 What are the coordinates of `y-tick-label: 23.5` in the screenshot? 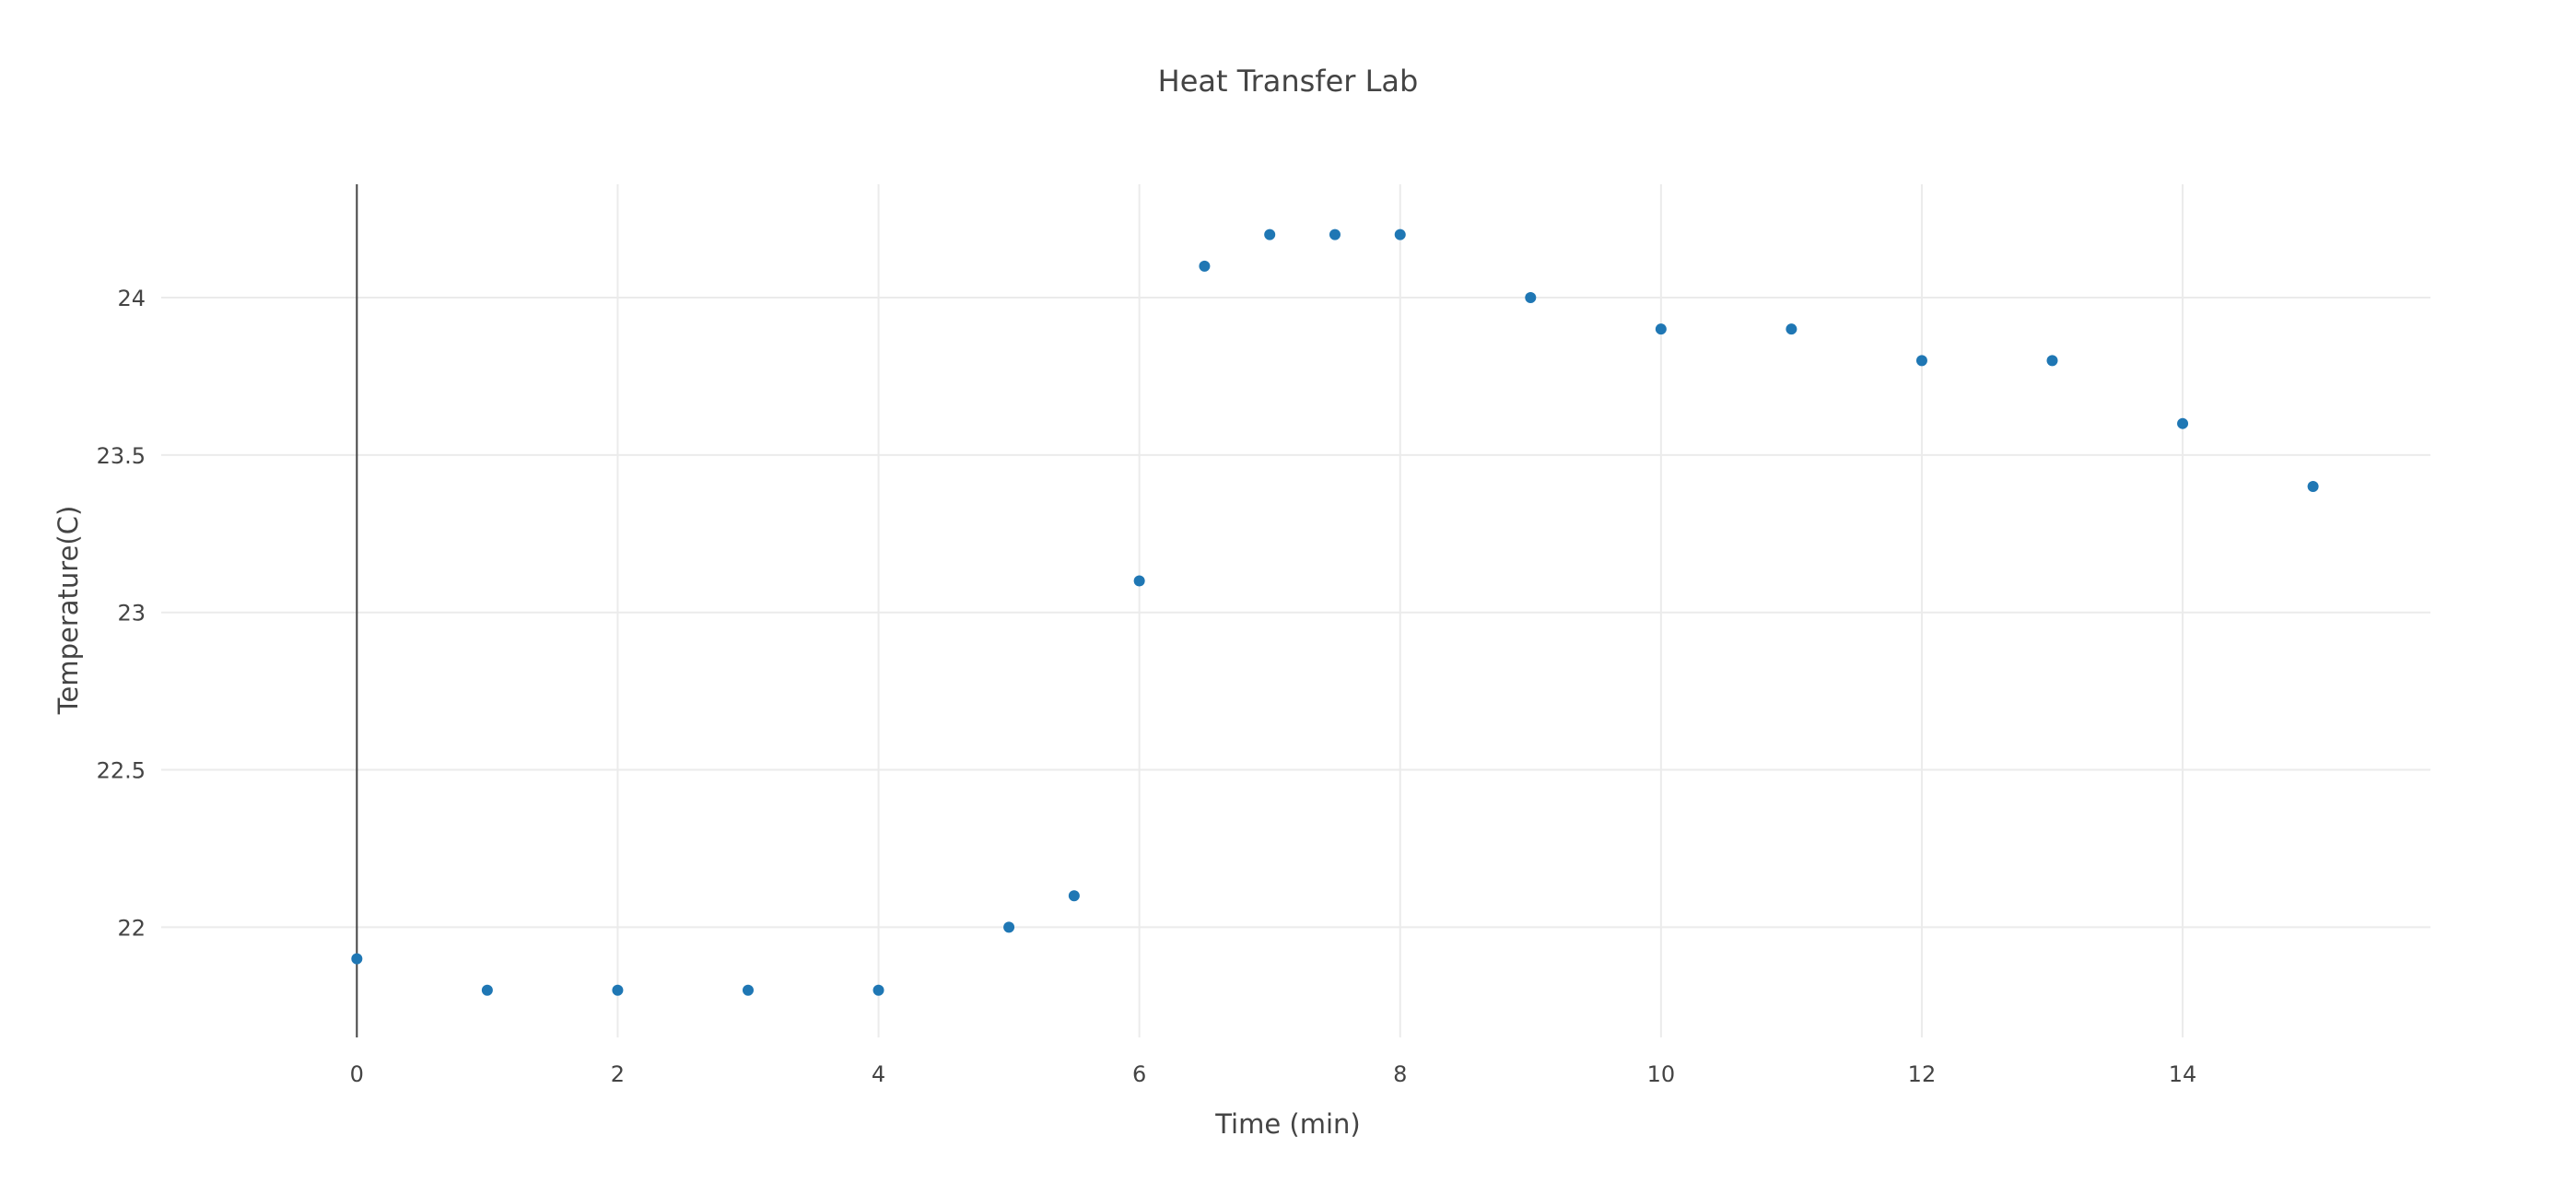 It's located at (121, 456).